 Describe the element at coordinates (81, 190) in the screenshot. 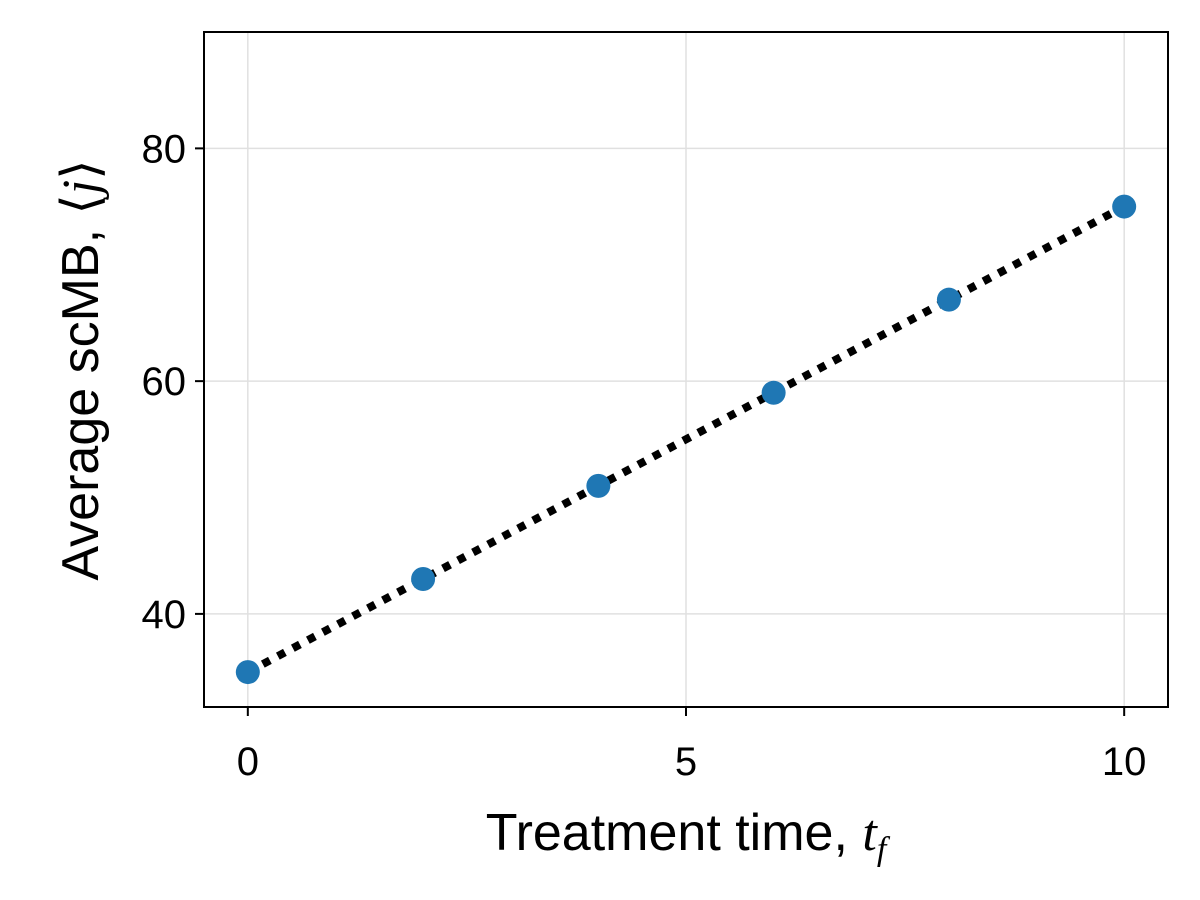

I see `y-axis-label-symbol: j` at that location.